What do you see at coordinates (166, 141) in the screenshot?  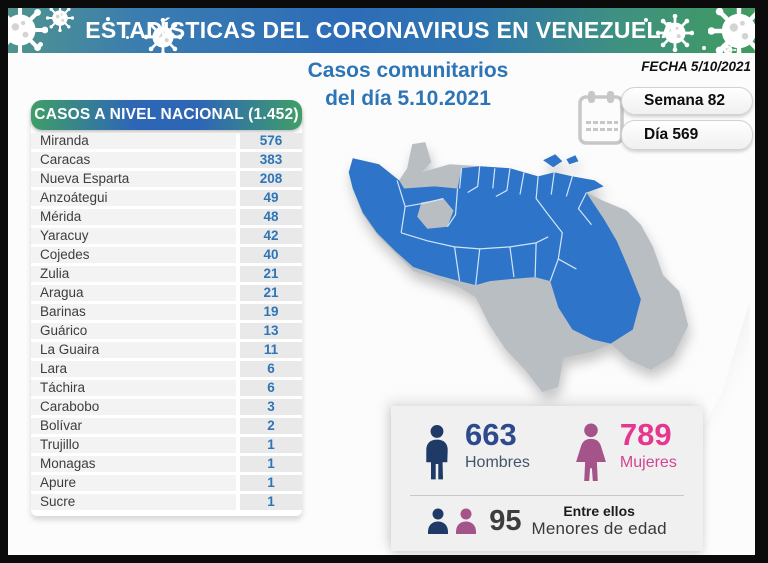 I see `table-row: Miranda 576` at bounding box center [166, 141].